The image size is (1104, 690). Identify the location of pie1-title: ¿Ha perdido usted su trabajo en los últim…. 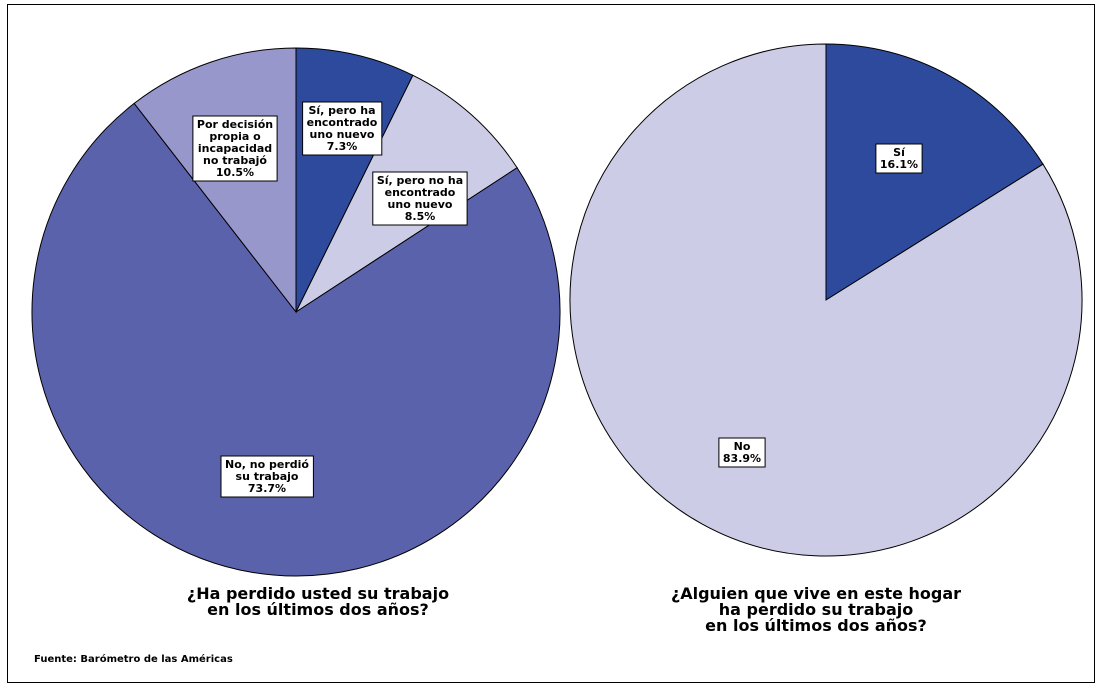
(318, 601).